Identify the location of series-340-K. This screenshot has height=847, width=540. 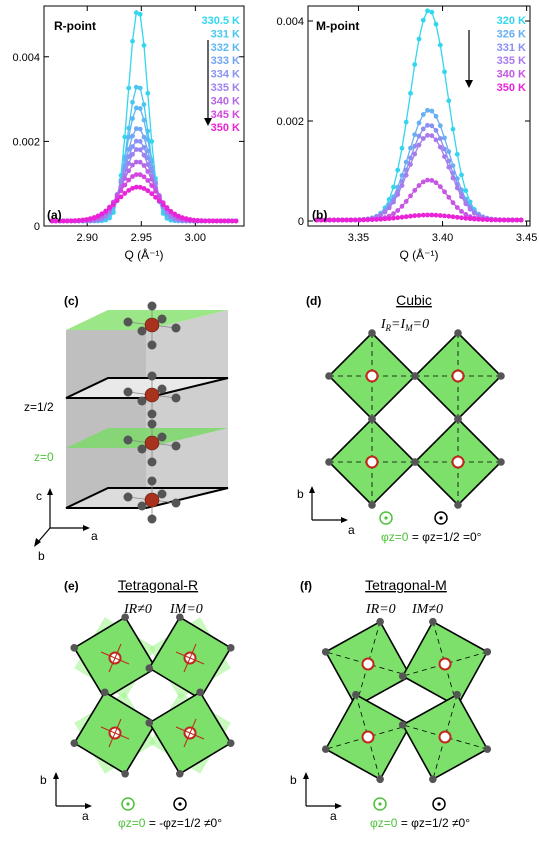
(144, 191).